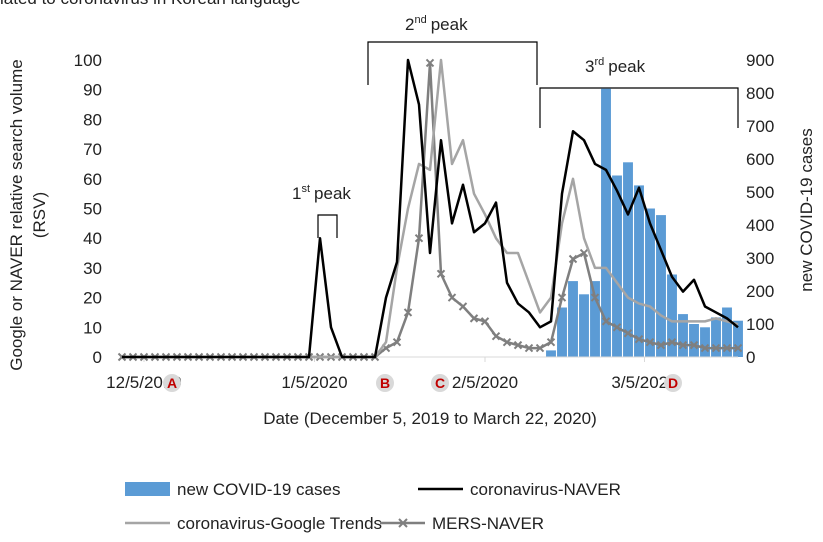 Image resolution: width=823 pixels, height=542 pixels. Describe the element at coordinates (279, 523) in the screenshot. I see `legend-label: coronavirus-Google Trends` at that location.